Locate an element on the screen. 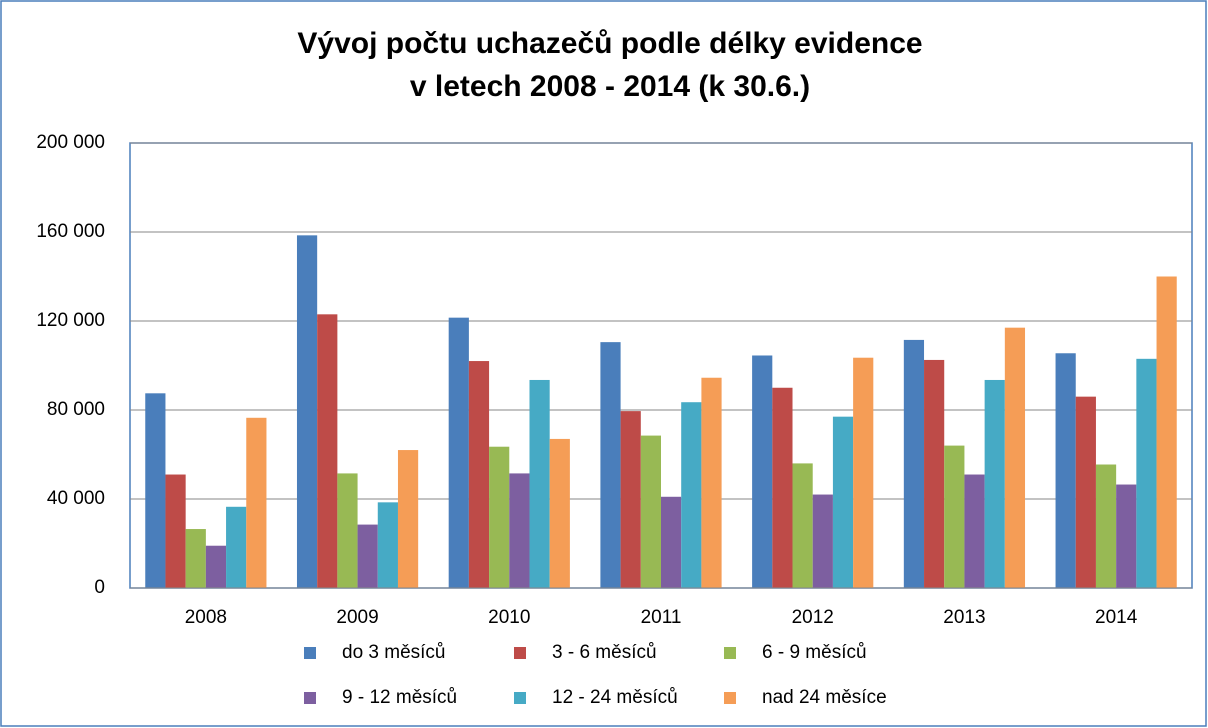  legend-label: do 3 měsíců is located at coordinates (394, 652).